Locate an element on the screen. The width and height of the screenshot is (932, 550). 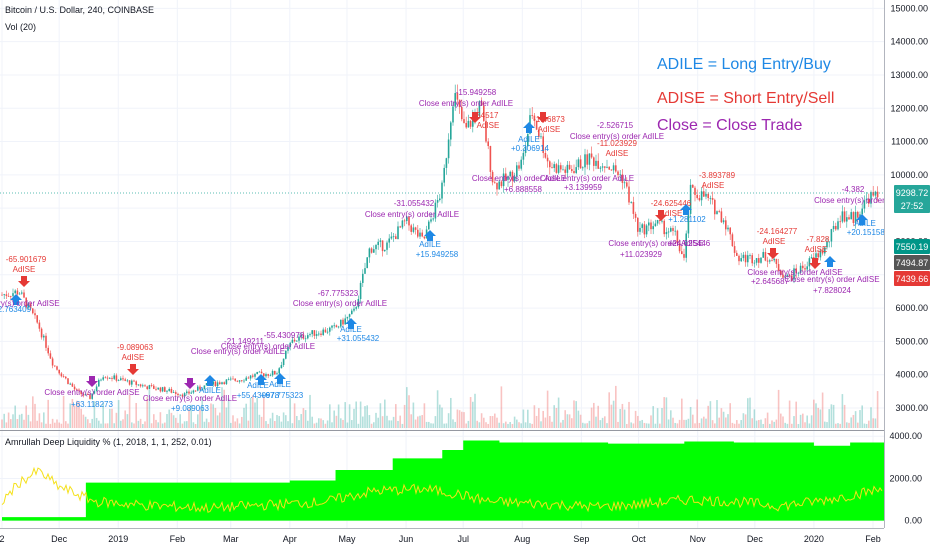
volume-label: Vol (20) is located at coordinates (20, 27).